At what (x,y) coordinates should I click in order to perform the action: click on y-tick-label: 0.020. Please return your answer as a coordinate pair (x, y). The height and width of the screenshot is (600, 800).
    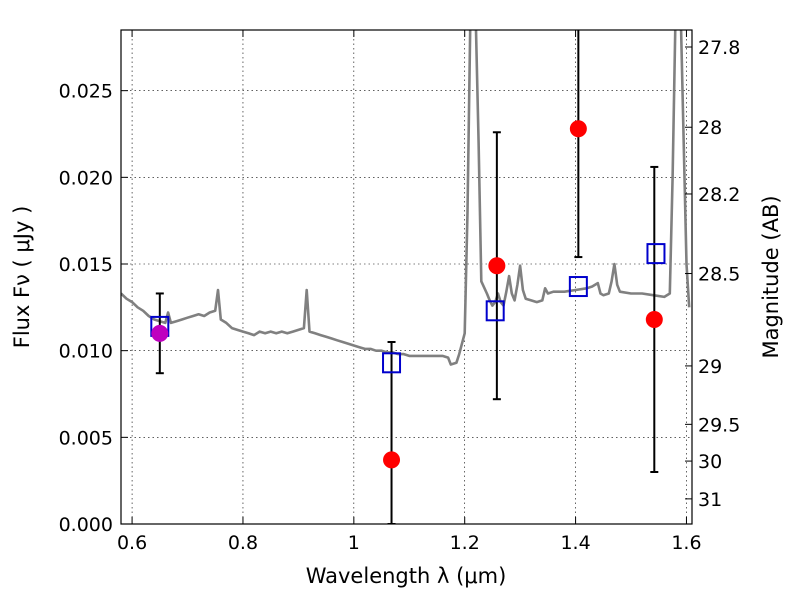
    Looking at the image, I should click on (86, 178).